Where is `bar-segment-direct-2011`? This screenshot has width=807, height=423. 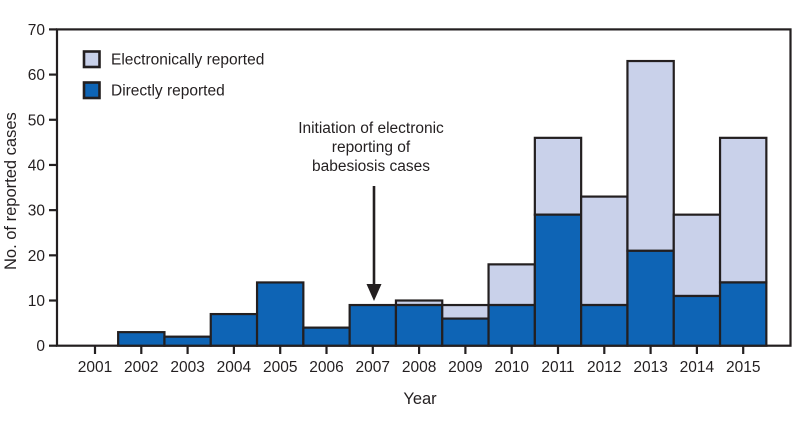
bar-segment-direct-2011 is located at coordinates (558, 280).